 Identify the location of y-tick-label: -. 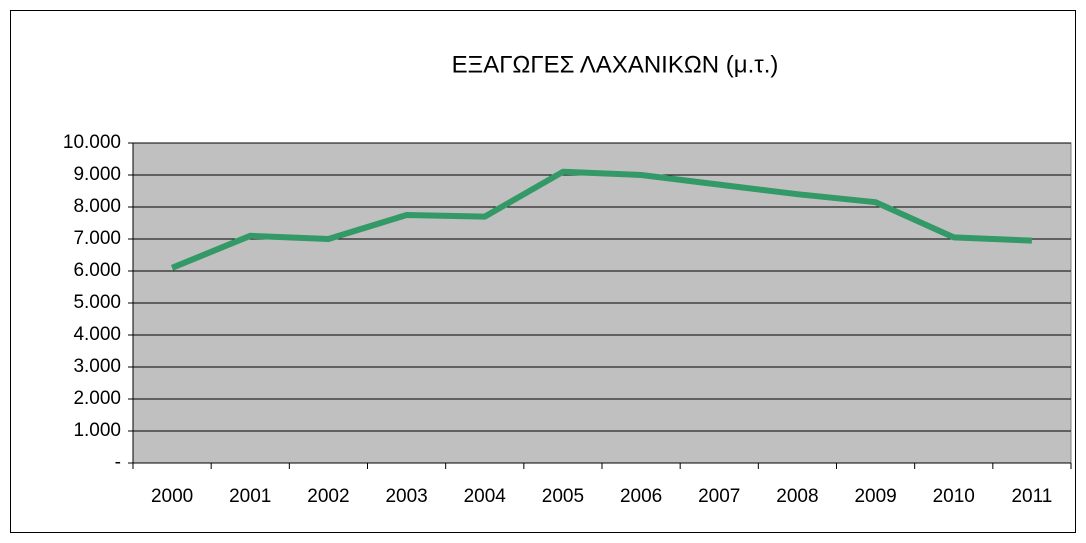
(118, 462).